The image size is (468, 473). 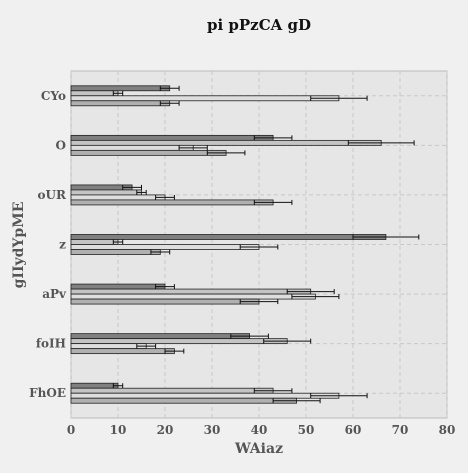 What do you see at coordinates (306, 430) in the screenshot?
I see `x-tick-label: 50` at bounding box center [306, 430].